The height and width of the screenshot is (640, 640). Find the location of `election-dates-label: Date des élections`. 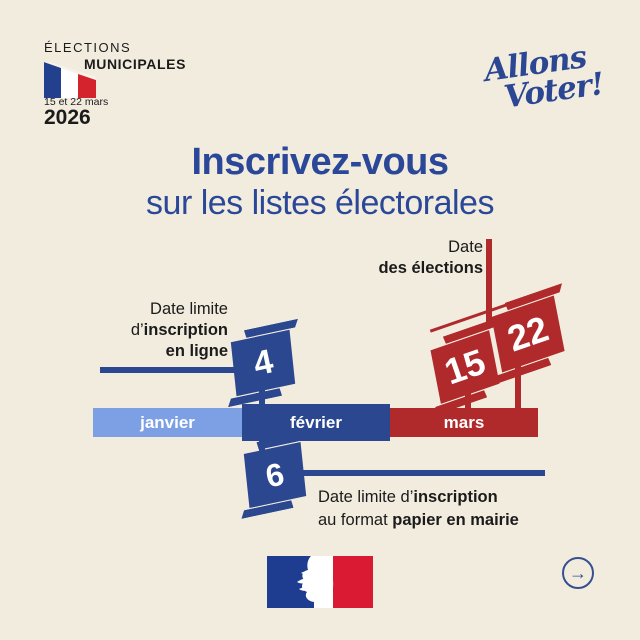

election-dates-label: Date des élections is located at coordinates (393, 258).